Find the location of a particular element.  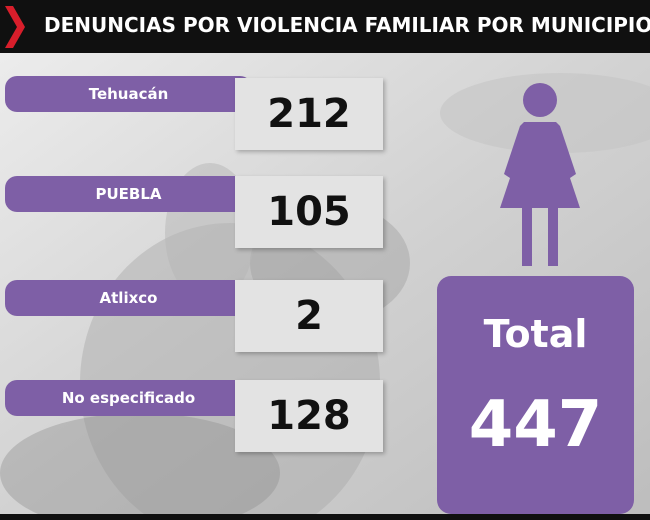

municipality-label: PUEBLA is located at coordinates (128, 194).